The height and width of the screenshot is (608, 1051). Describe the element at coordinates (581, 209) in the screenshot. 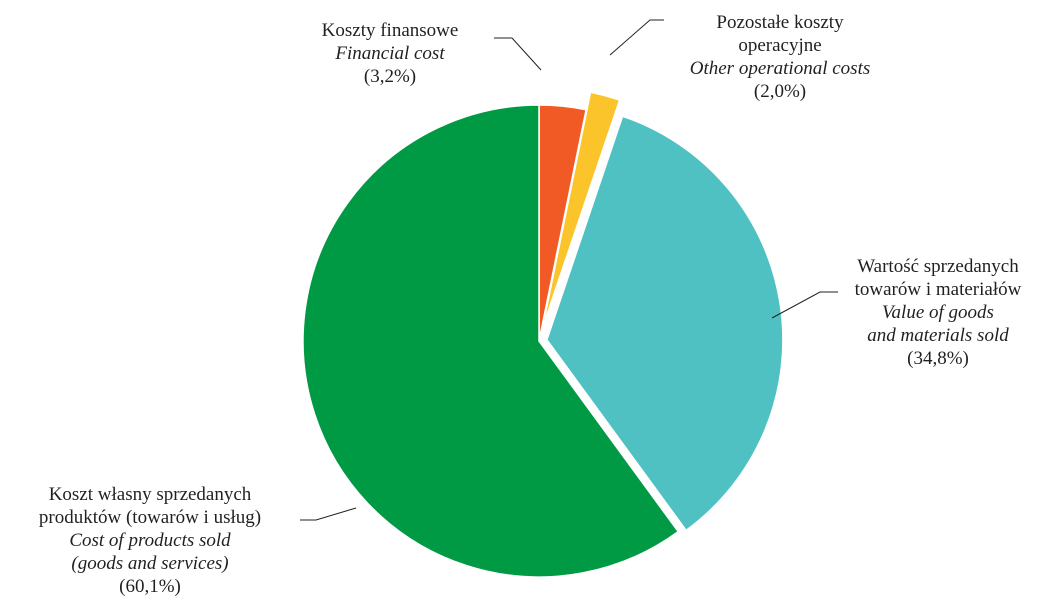

I see `pie-slice-other-operational` at that location.